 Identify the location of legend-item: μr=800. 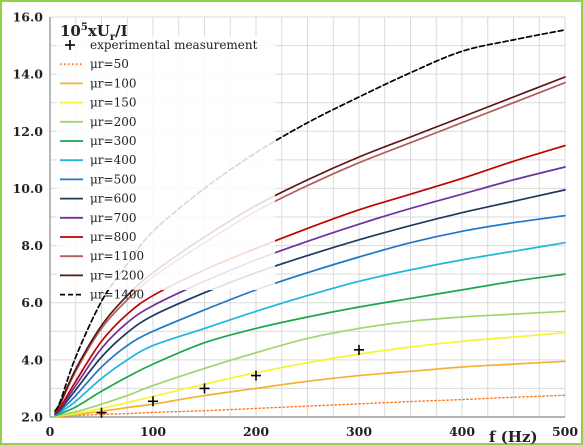
(98, 237).